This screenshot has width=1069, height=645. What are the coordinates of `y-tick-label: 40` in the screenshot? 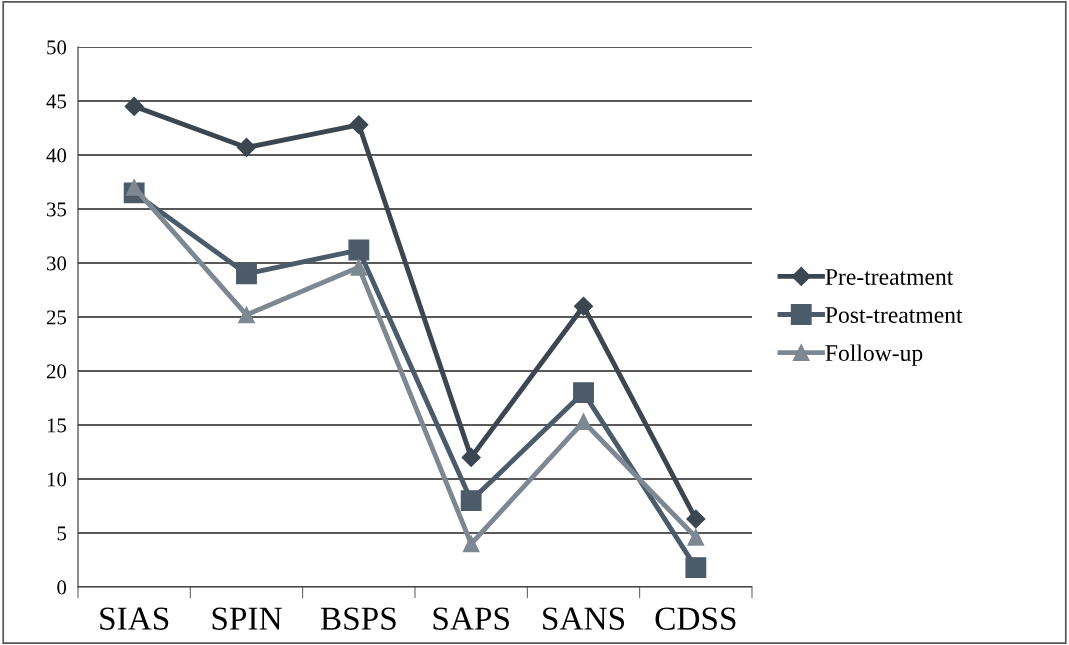 It's located at (56, 155).